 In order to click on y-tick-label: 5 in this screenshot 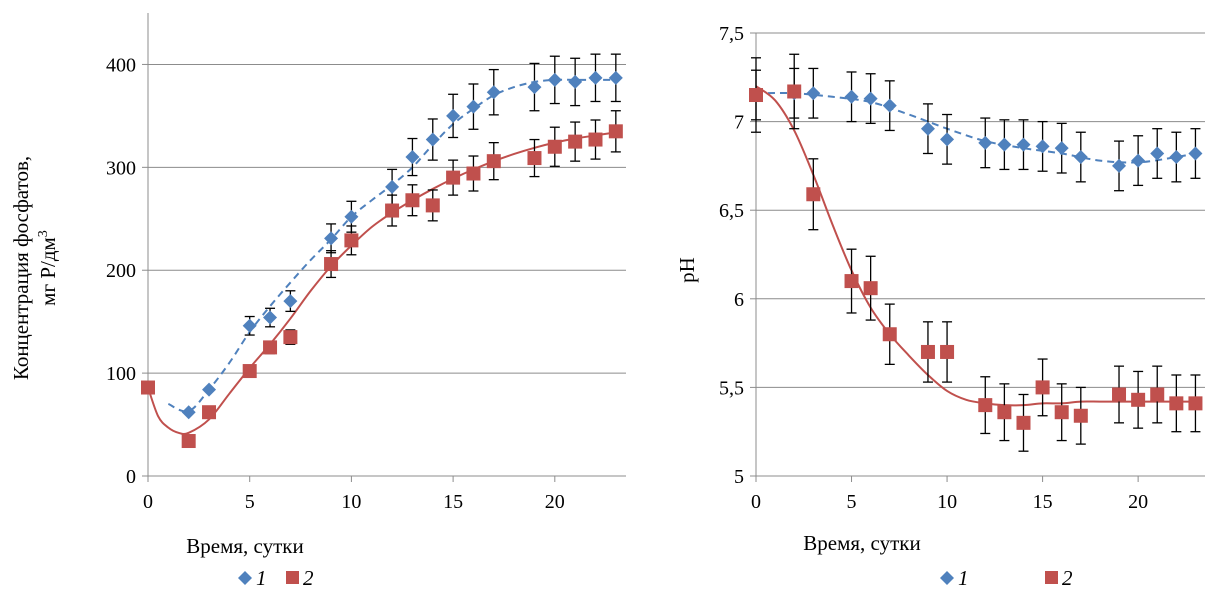, I will do `click(739, 477)`.